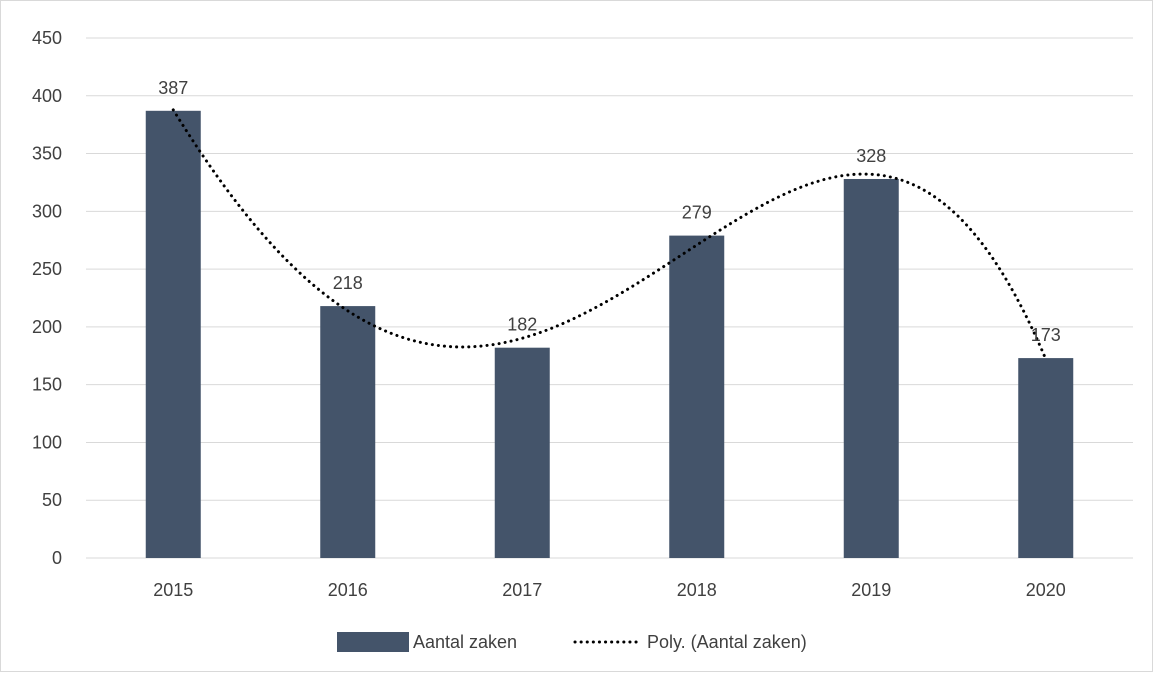 The height and width of the screenshot is (676, 1153). Describe the element at coordinates (173, 590) in the screenshot. I see `x-tick-label: 2015` at that location.